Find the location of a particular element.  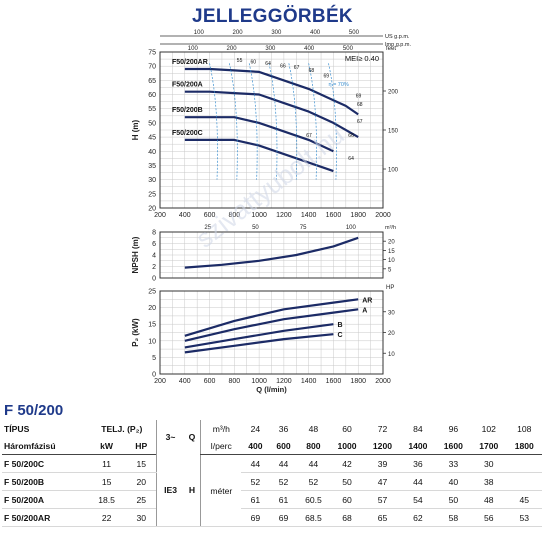

header-telj: TELJ. (P₂) is located at coordinates (122, 428).